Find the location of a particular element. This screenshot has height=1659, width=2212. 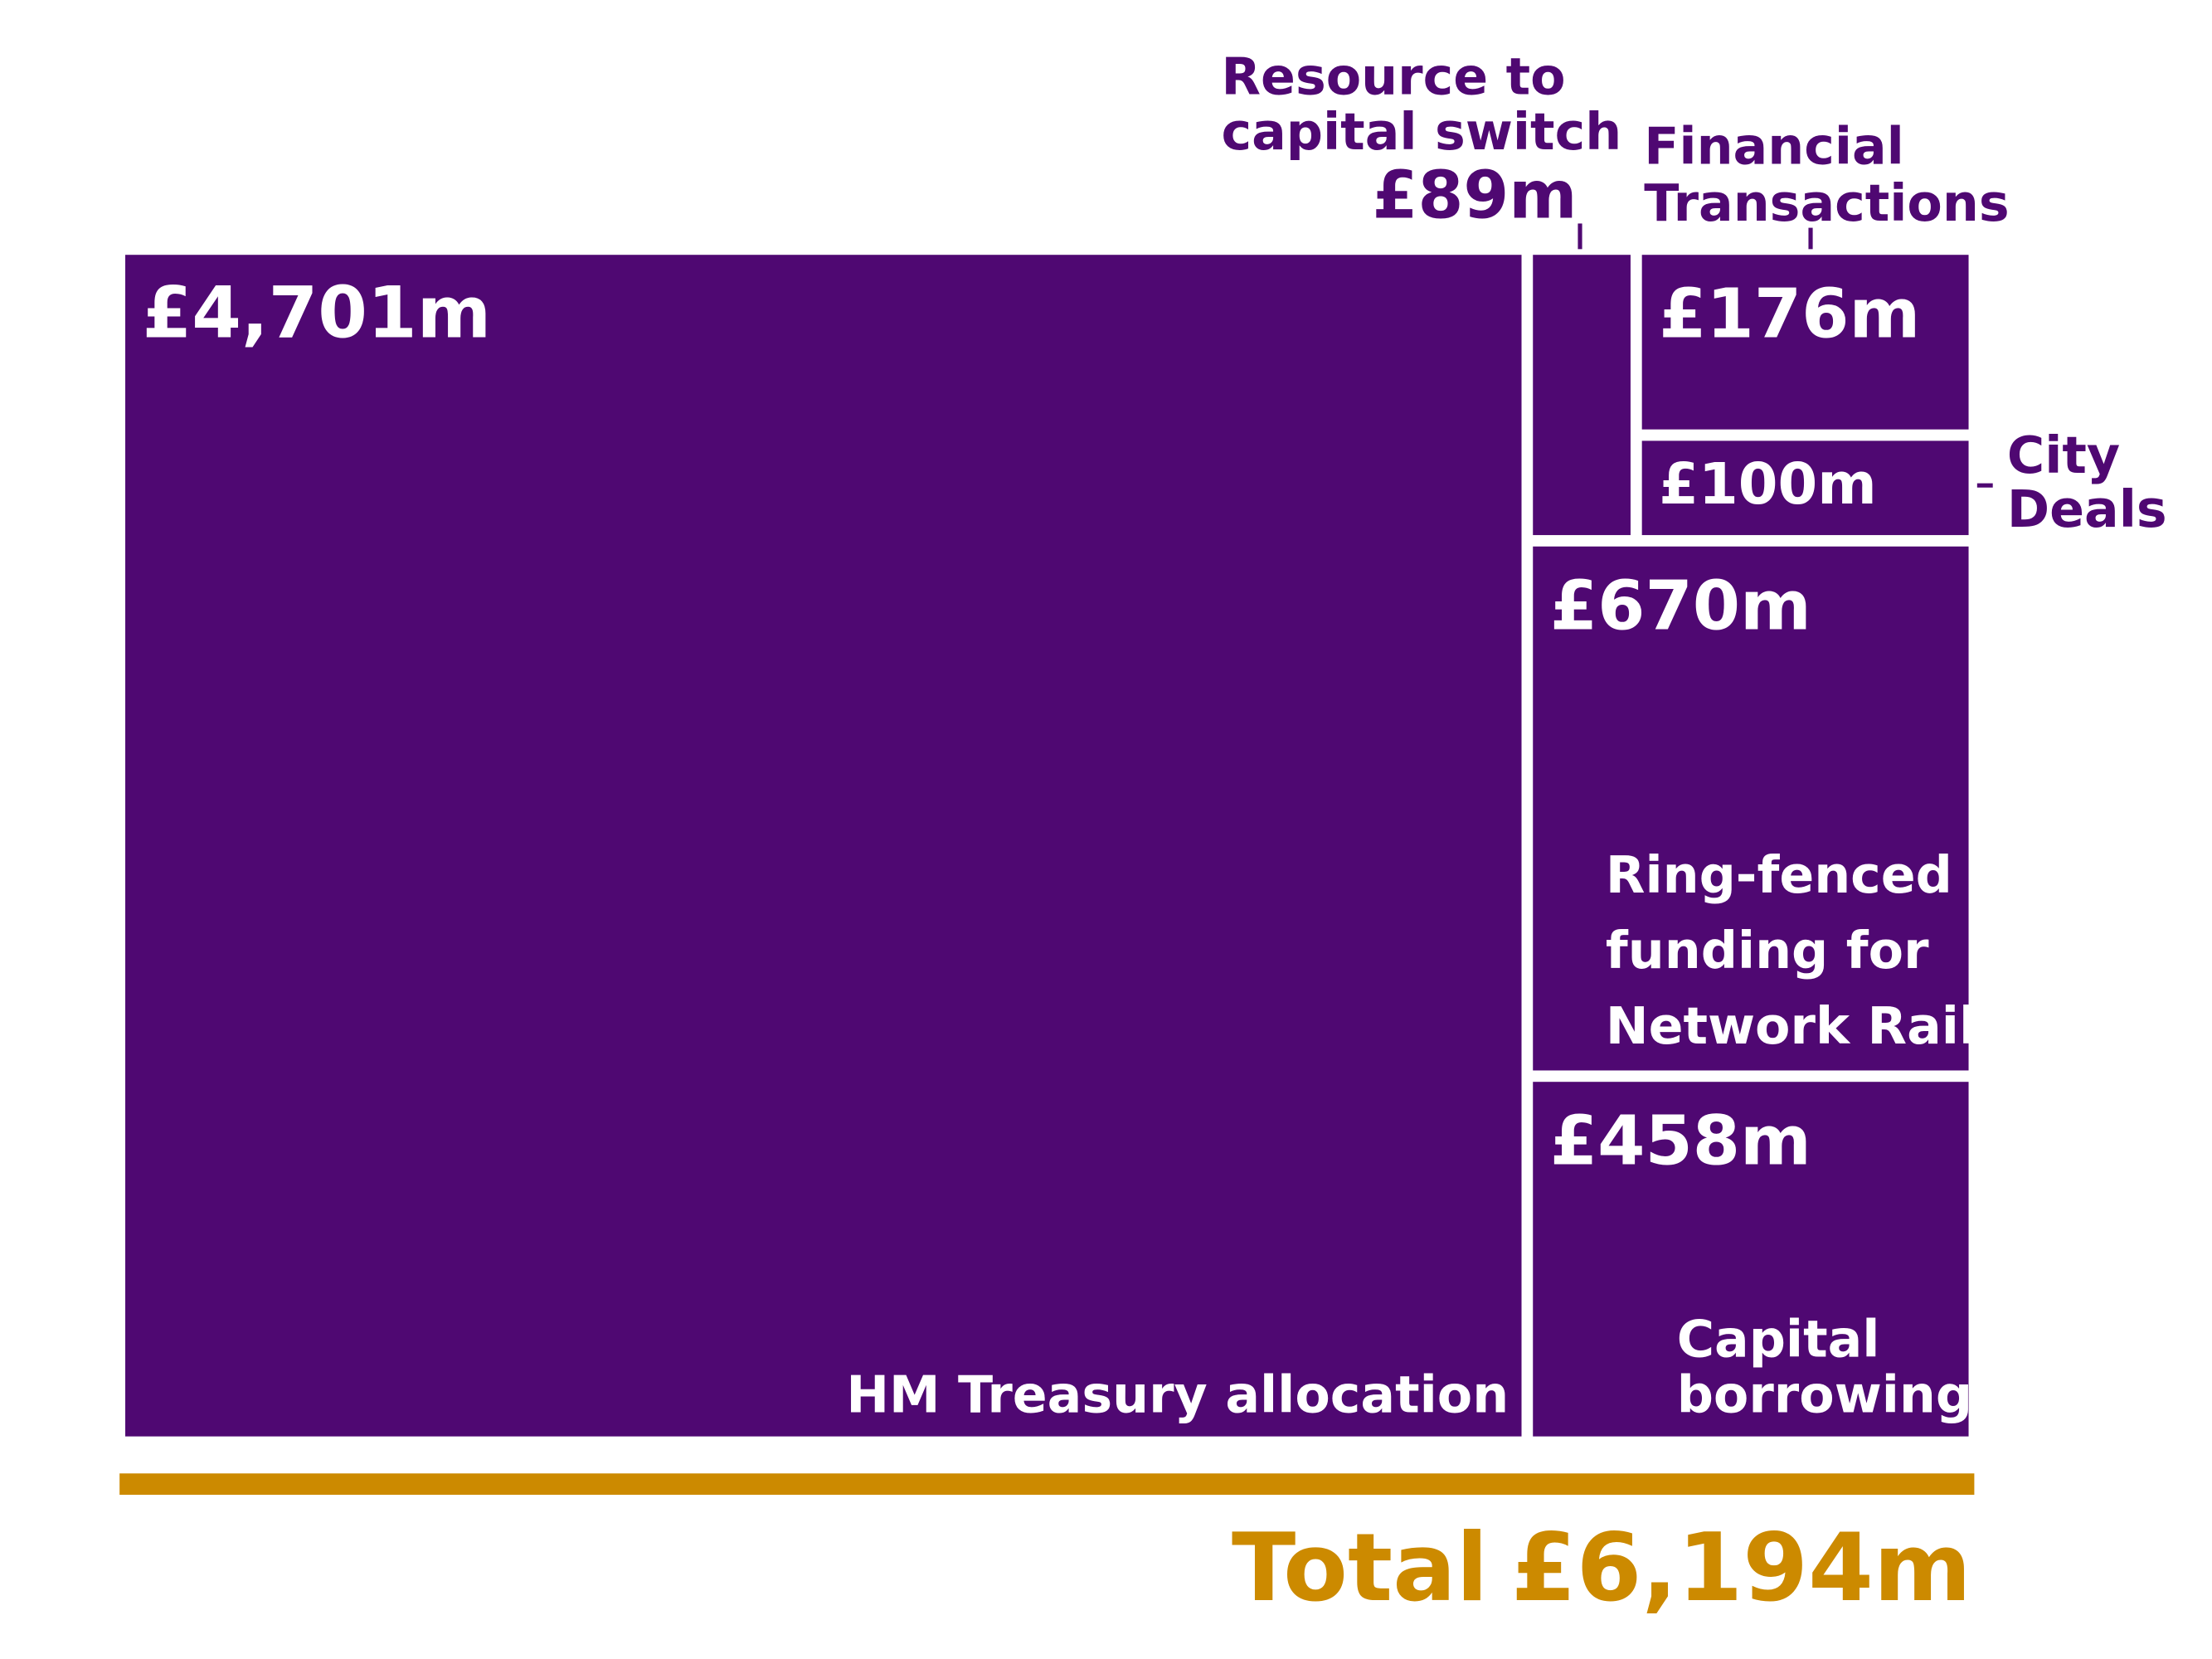

value-label: £4,701m is located at coordinates (317, 313).